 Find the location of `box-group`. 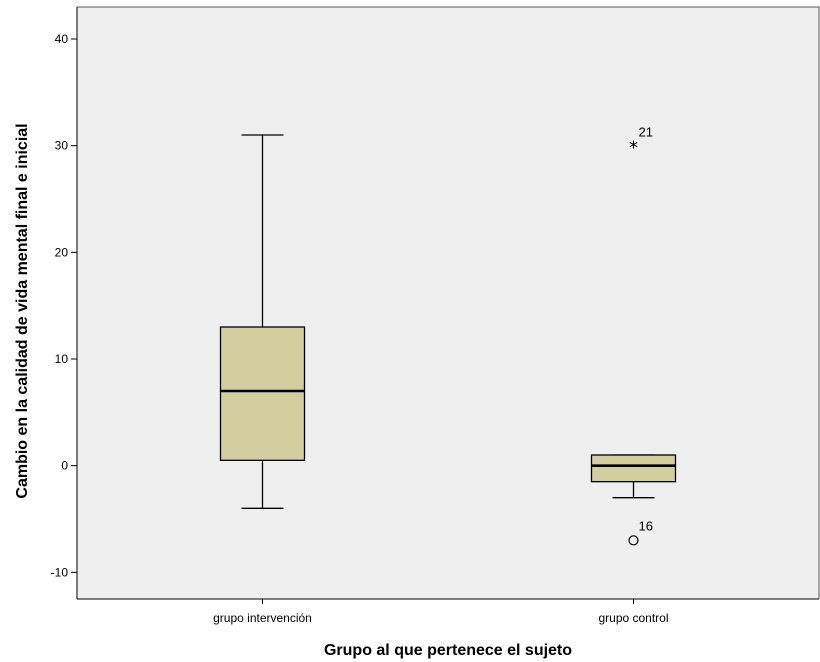

box-group is located at coordinates (262, 321).